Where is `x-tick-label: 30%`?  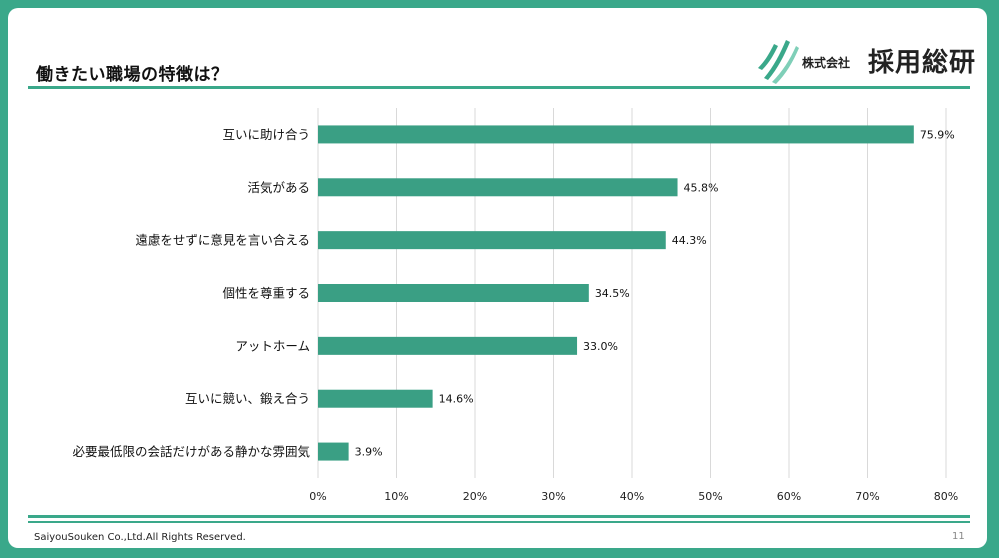 x-tick-label: 30% is located at coordinates (553, 496).